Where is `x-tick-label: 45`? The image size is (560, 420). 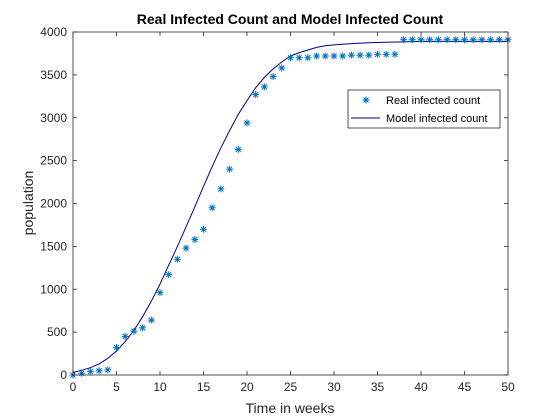 x-tick-label: 45 is located at coordinates (465, 387).